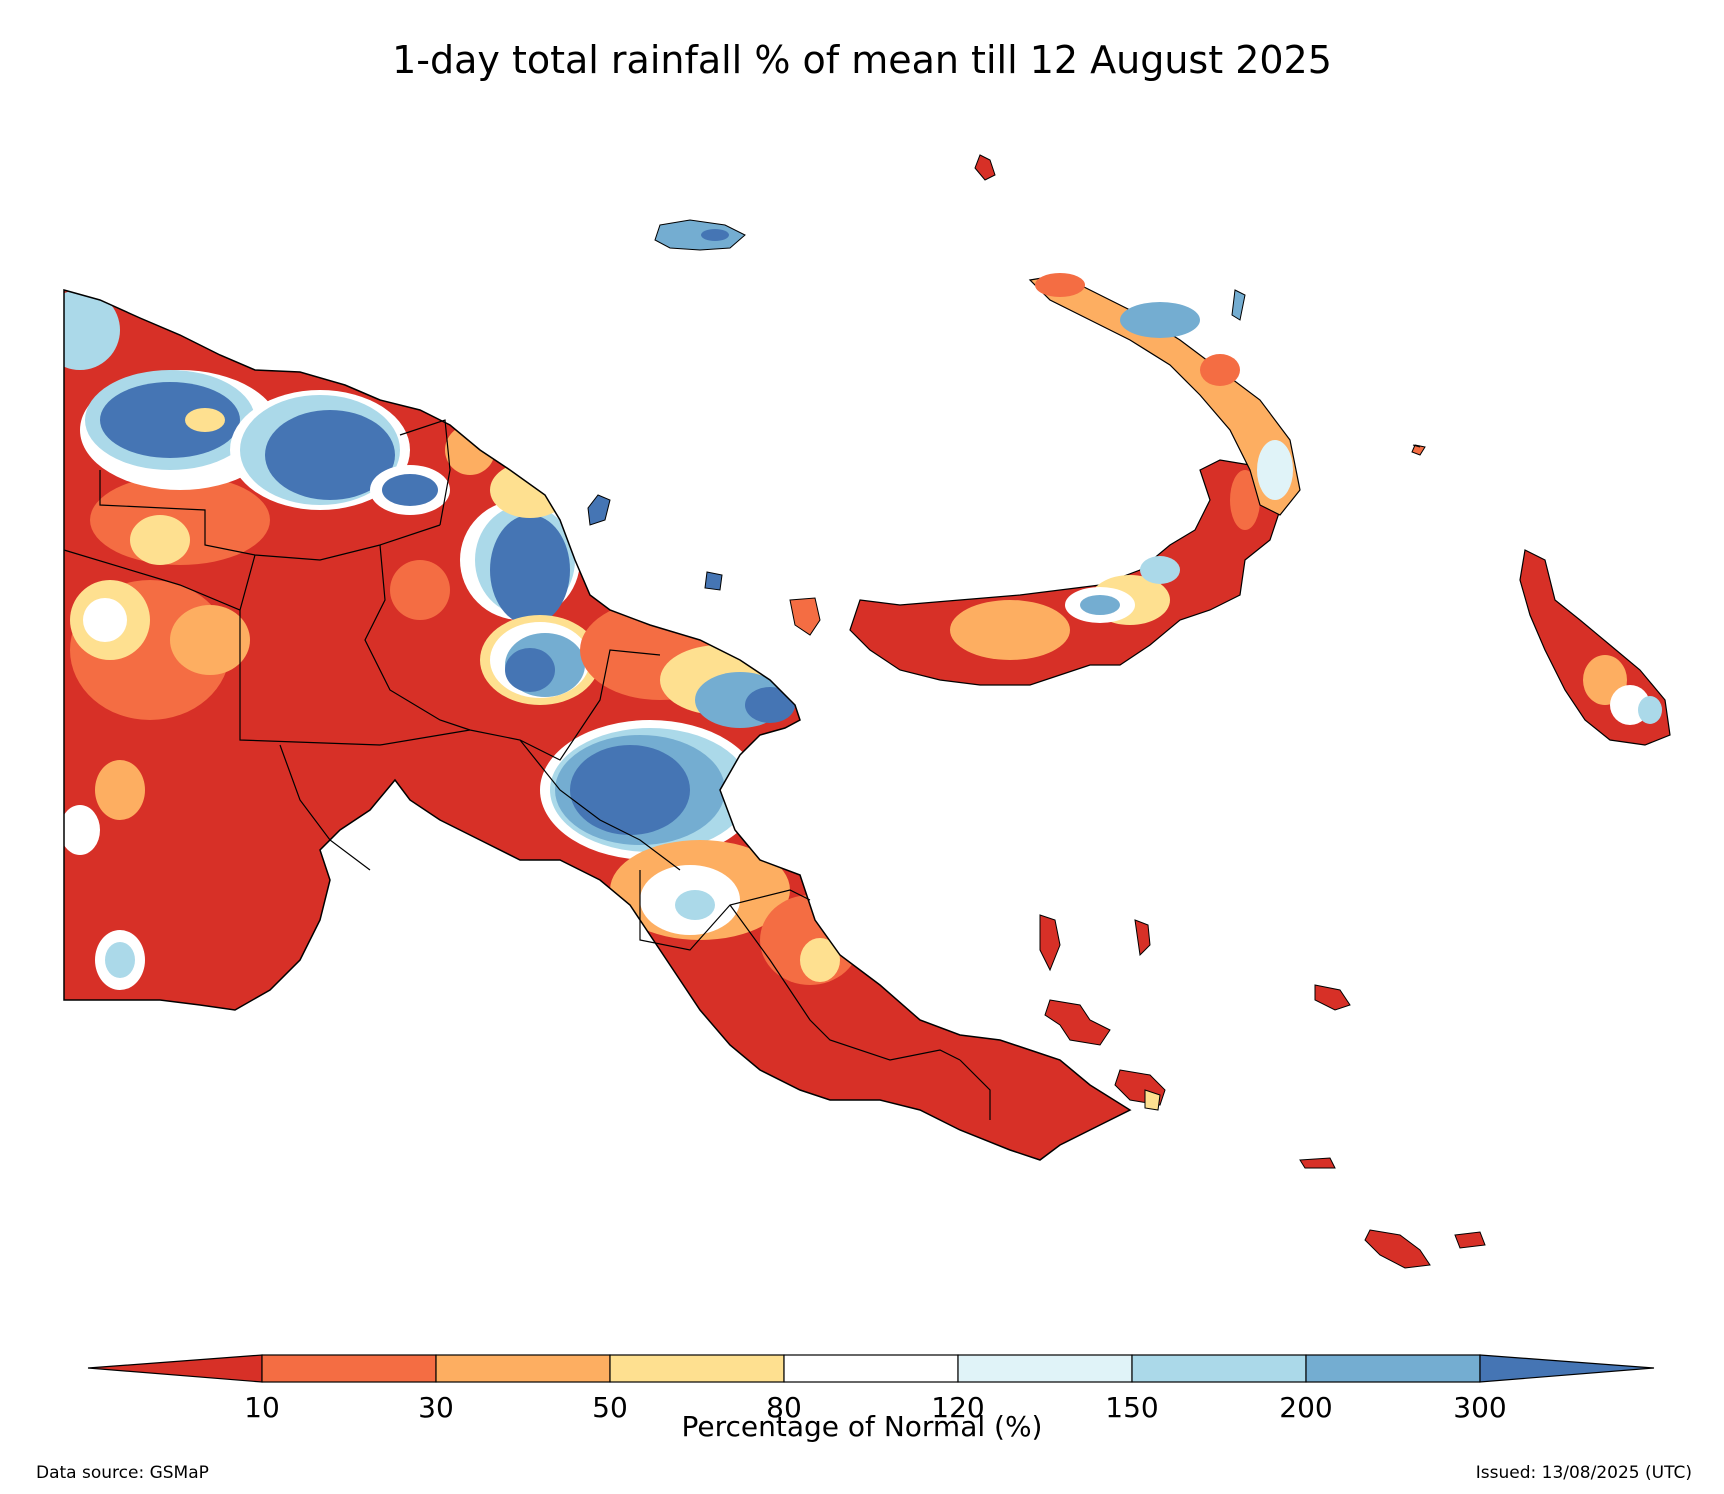 Image resolution: width=1724 pixels, height=1494 pixels. I want to click on colorbar-tick: 30, so click(436, 1407).